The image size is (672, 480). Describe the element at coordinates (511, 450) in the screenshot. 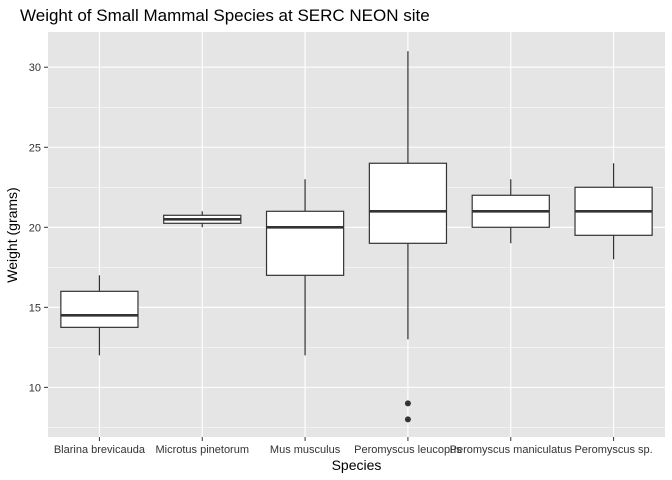

I see `x-tick-label: Peromyscus maniculatus` at that location.